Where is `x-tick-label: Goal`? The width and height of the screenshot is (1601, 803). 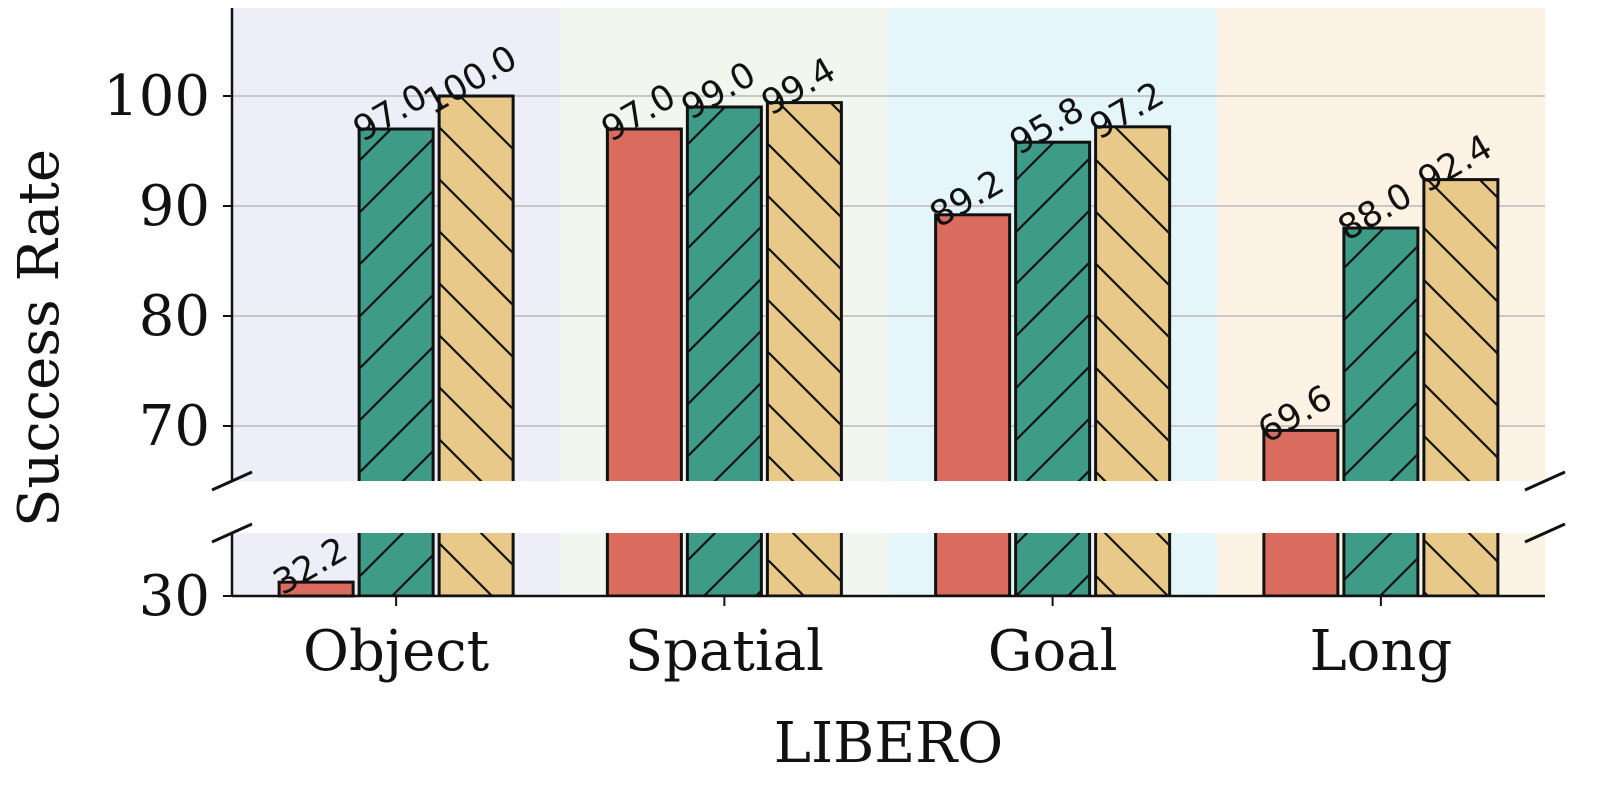 x-tick-label: Goal is located at coordinates (1053, 651).